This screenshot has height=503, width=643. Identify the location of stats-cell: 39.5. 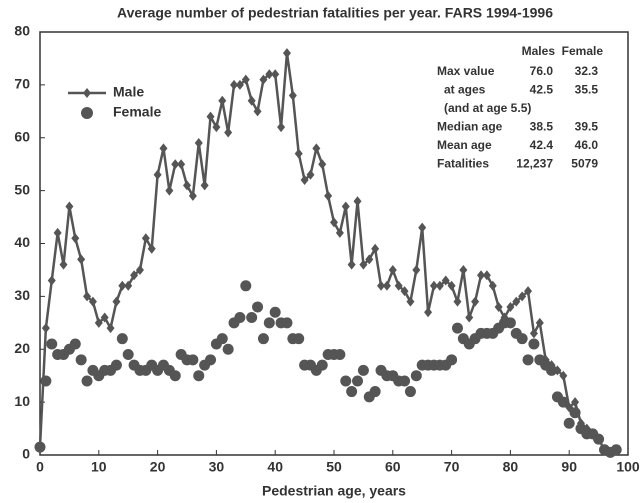
(587, 127).